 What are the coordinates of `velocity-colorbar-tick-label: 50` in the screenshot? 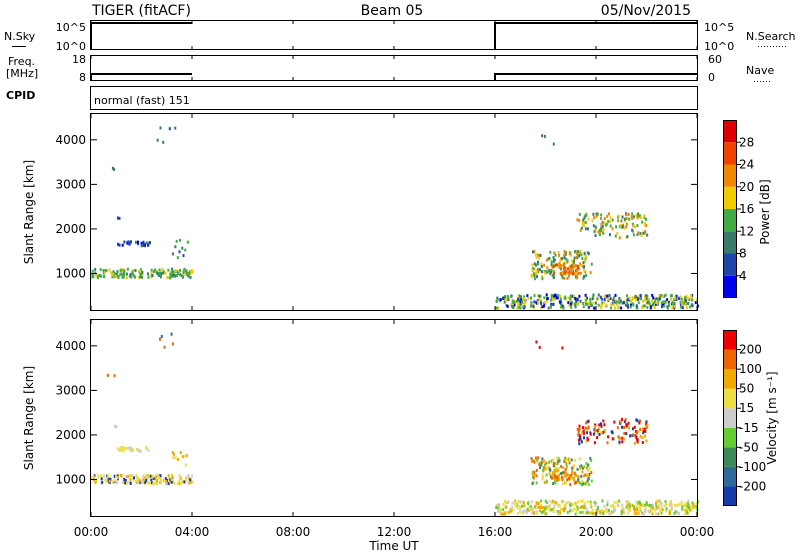 It's located at (746, 389).